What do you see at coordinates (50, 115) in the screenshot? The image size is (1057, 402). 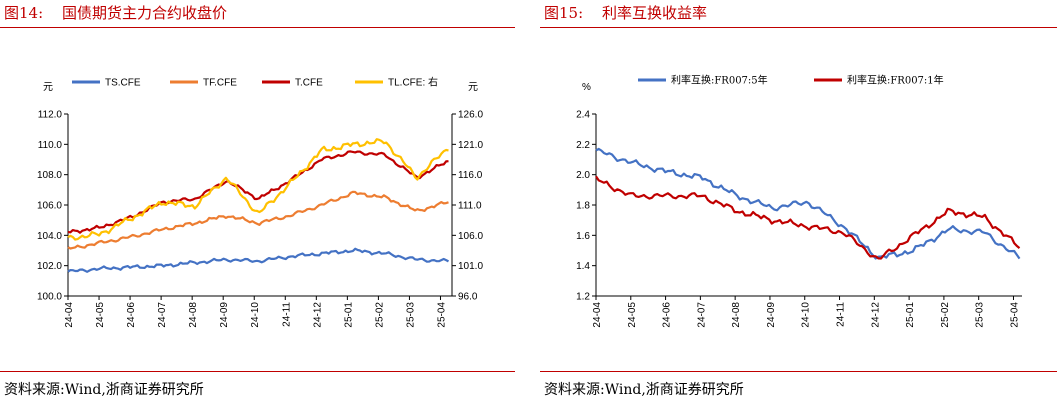 I see `y-tick-label: 112.0` at bounding box center [50, 115].